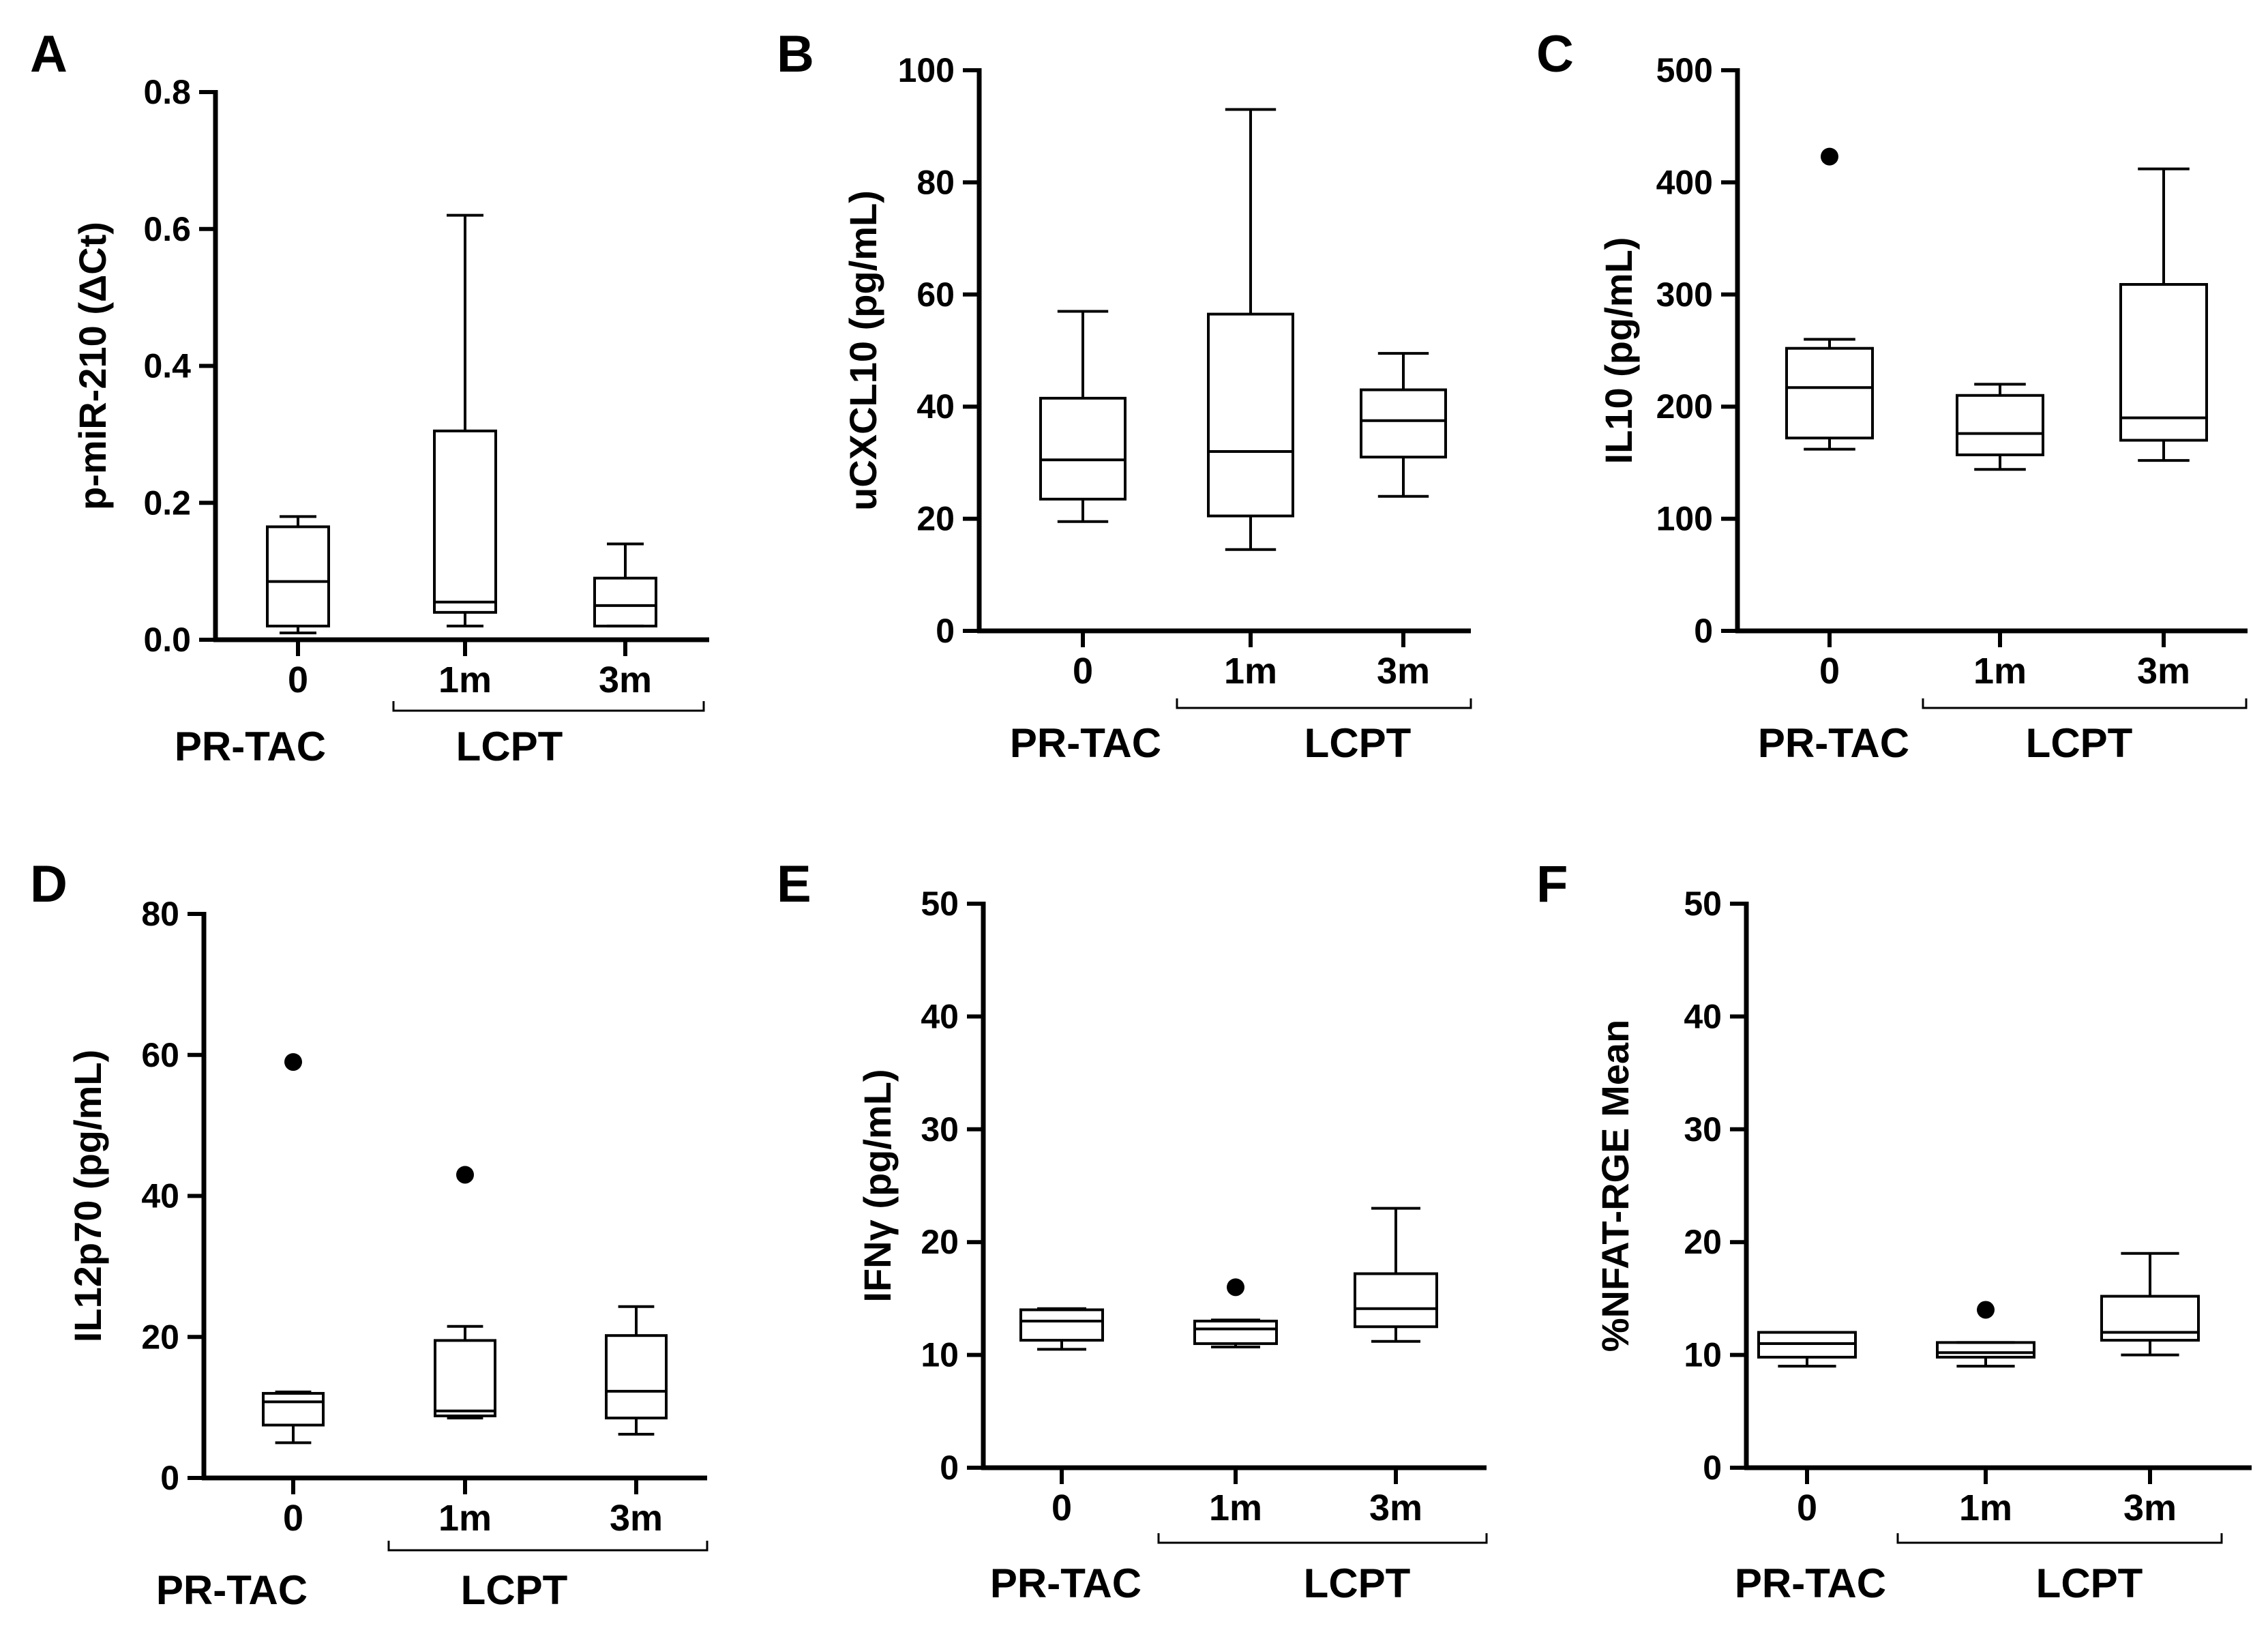 The image size is (2268, 1628). I want to click on y-axis-title: %NFAT-RGE Mean, so click(1615, 1186).